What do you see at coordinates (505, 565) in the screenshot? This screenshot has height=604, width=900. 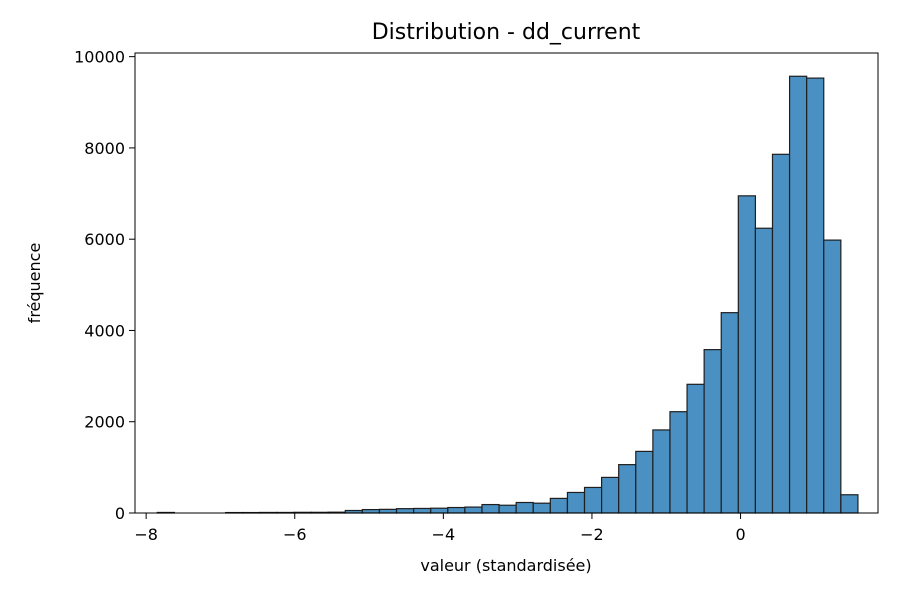 I see `x-axis-label: valeur (standardisée)` at bounding box center [505, 565].